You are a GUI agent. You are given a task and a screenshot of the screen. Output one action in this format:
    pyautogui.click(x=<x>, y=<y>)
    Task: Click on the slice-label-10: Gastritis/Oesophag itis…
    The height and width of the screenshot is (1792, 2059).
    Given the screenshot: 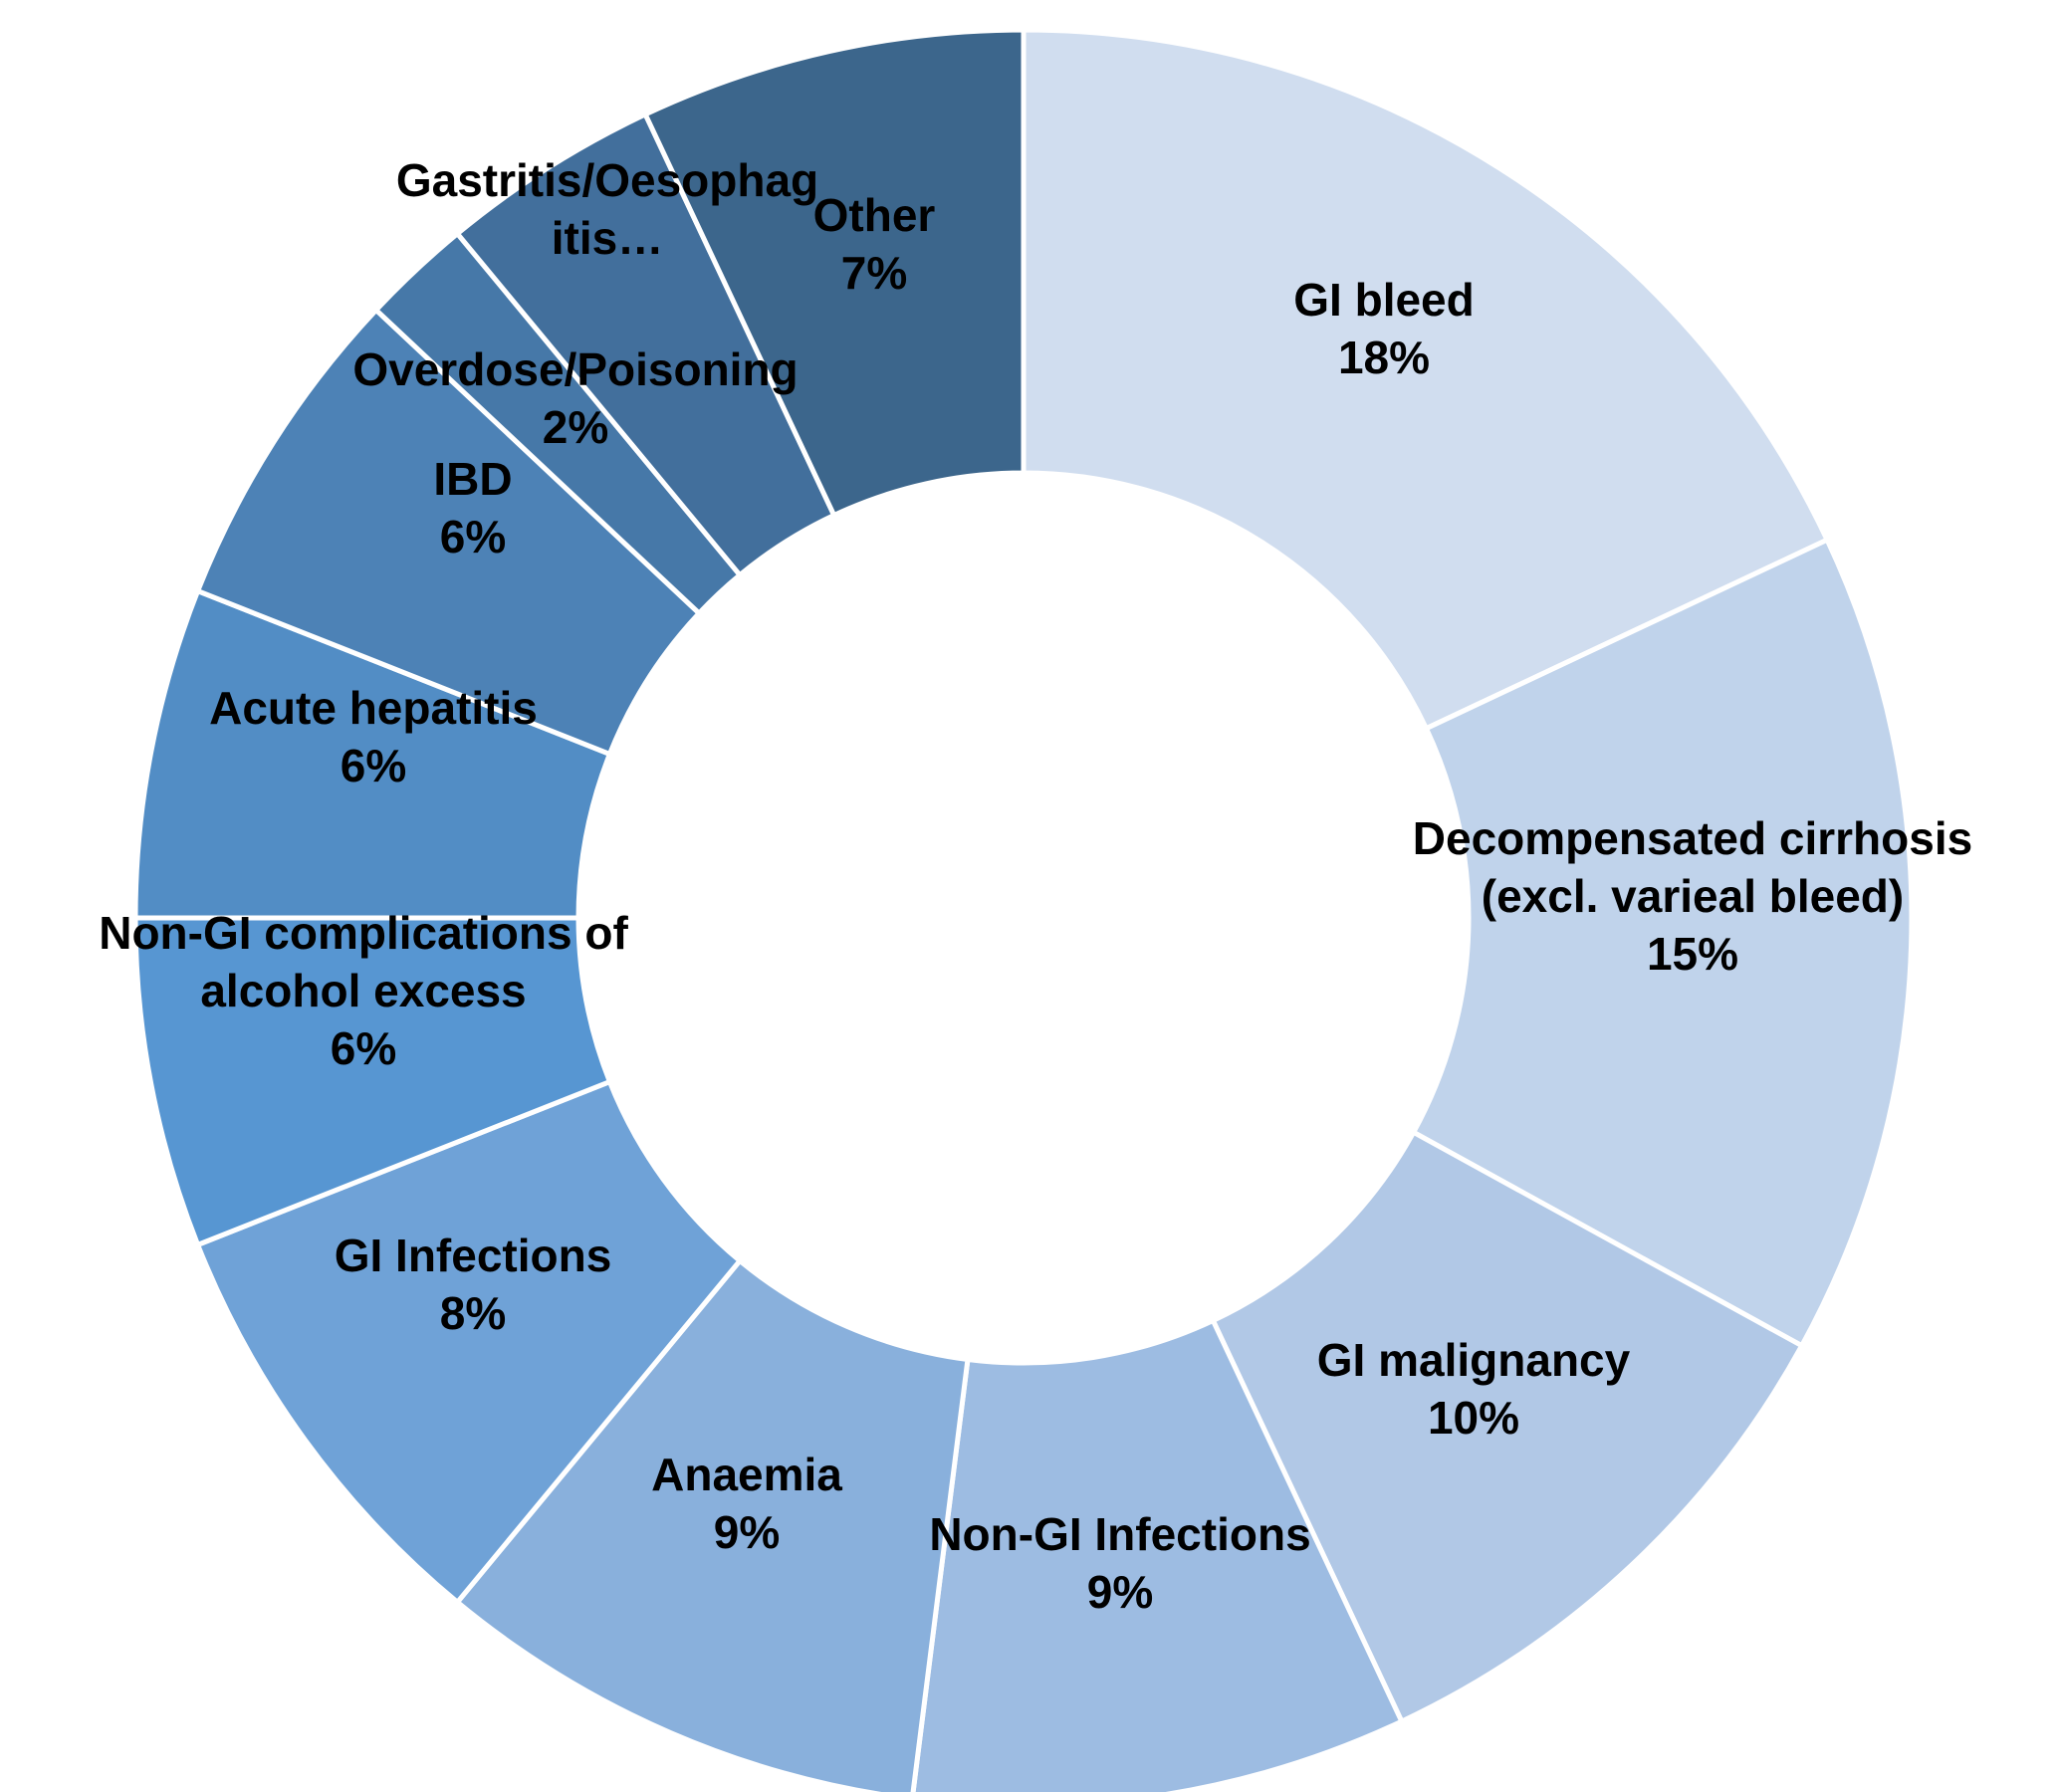 What is the action you would take?
    pyautogui.click(x=607, y=209)
    